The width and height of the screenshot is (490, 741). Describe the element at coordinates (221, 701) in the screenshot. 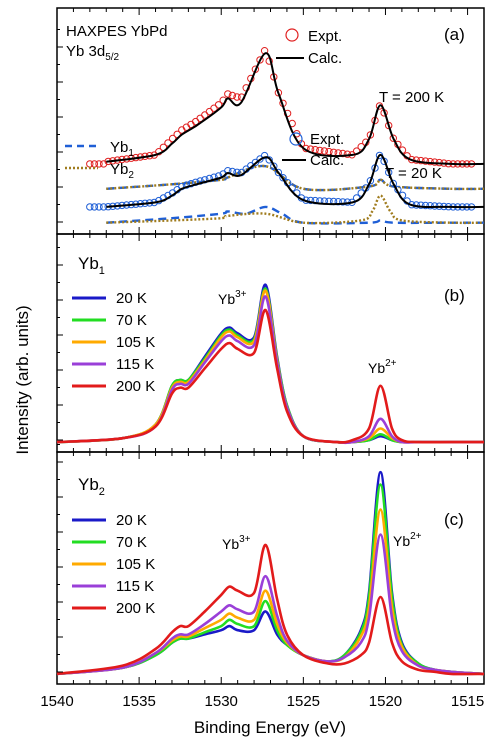

I see `x-tick-label: 1530` at that location.